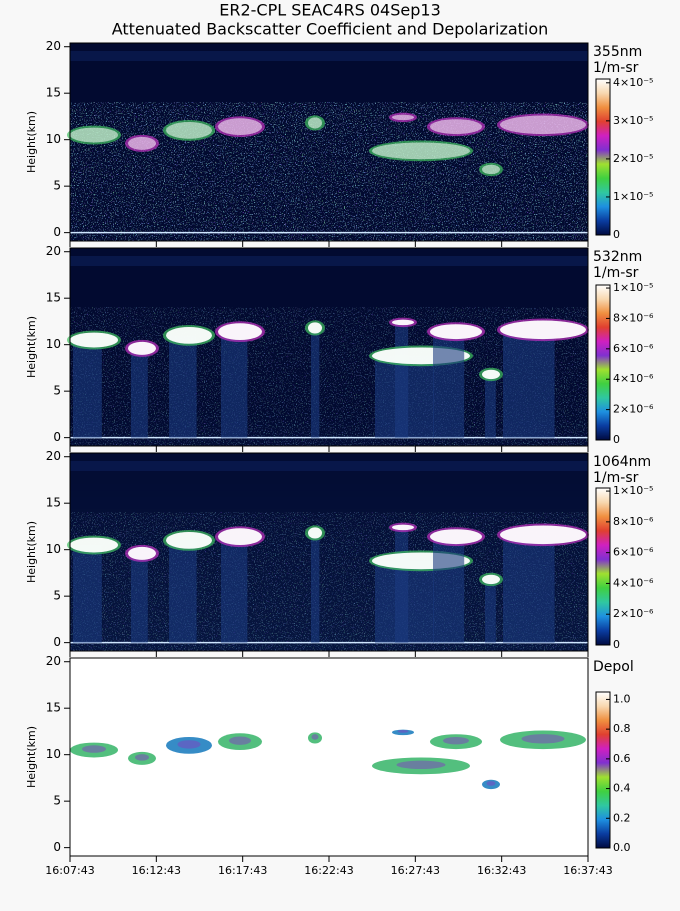 The width and height of the screenshot is (680, 911). Describe the element at coordinates (622, 462) in the screenshot. I see `channel-label: 1064nm` at that location.